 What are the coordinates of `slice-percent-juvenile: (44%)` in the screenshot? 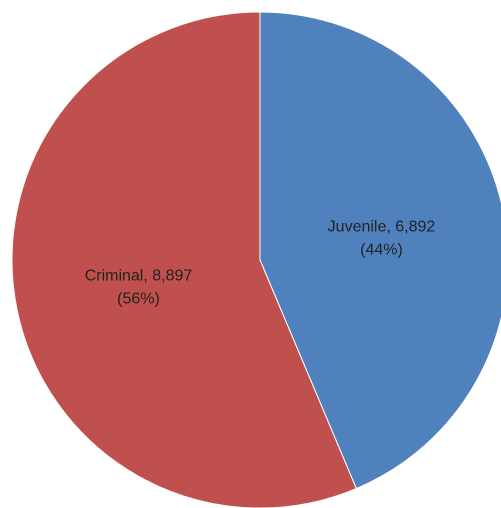 It's located at (381, 249).